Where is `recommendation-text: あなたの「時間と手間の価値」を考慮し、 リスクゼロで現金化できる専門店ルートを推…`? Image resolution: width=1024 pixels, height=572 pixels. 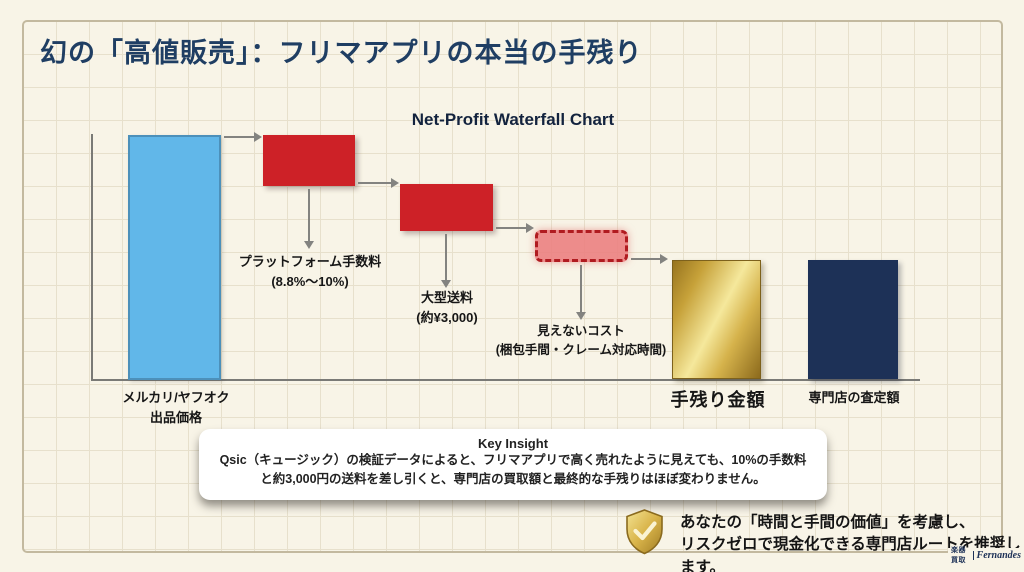 recommendation-text: あなたの「時間と手間の価値」を考慮し、 リスクゼロで現金化できる専門店ルートを推… is located at coordinates (850, 543).